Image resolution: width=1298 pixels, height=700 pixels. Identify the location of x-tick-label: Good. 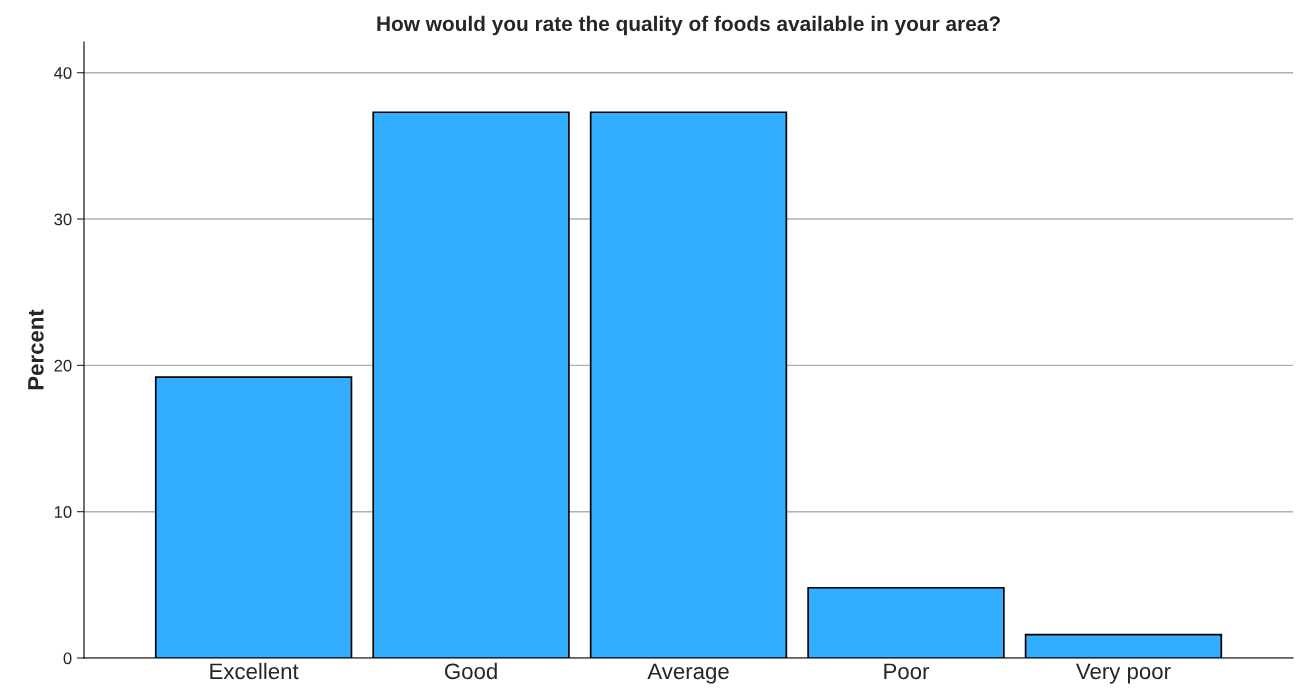
(471, 671).